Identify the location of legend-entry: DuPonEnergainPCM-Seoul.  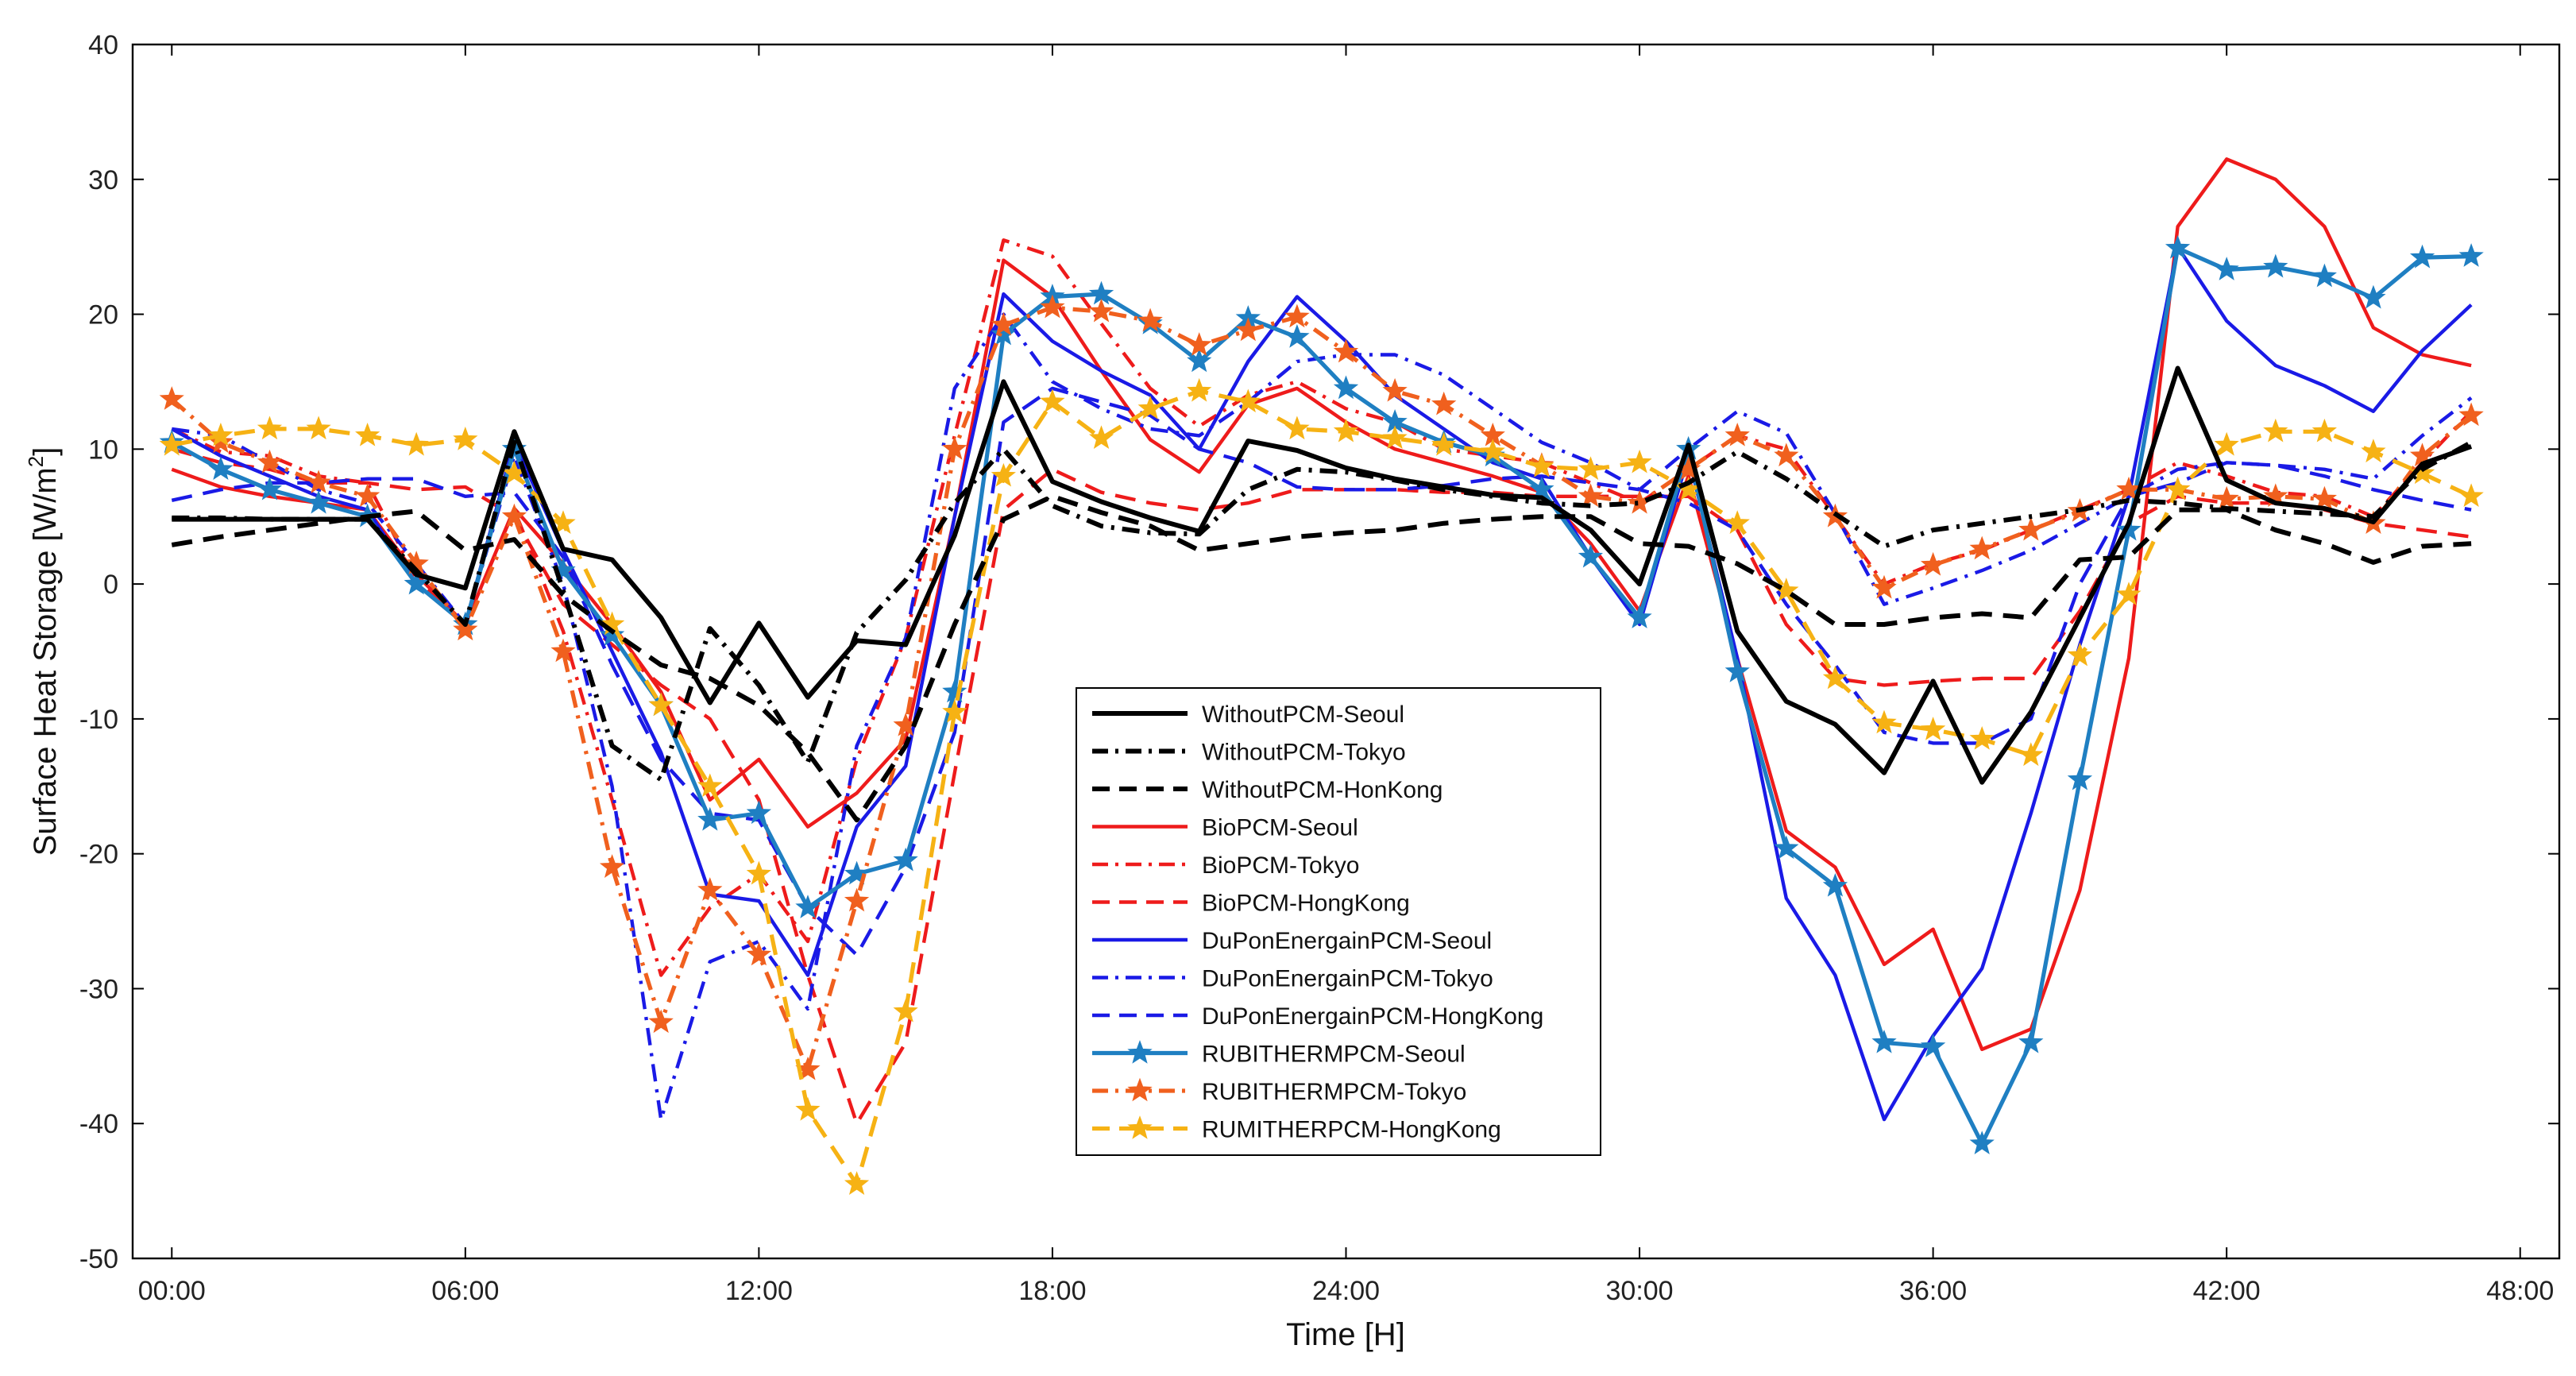
(1292, 941).